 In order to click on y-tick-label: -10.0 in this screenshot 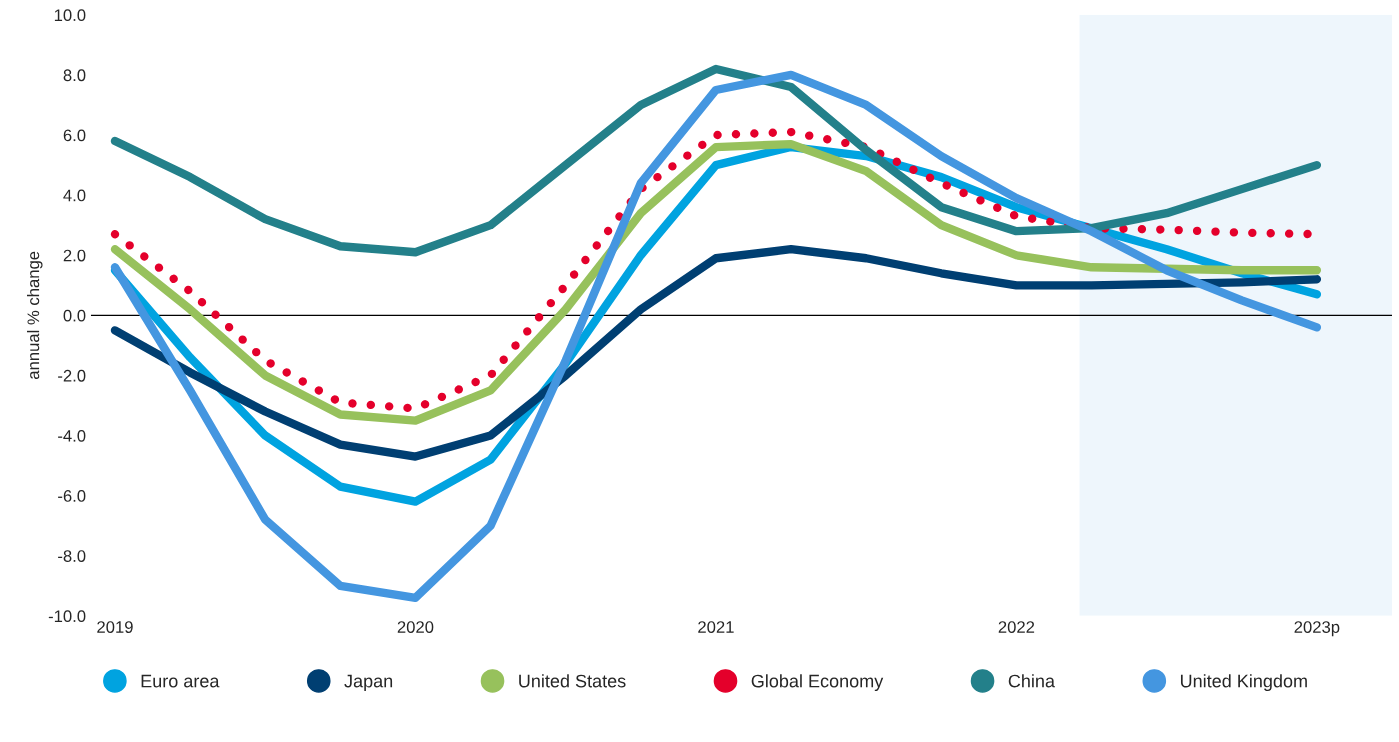, I will do `click(67, 616)`.